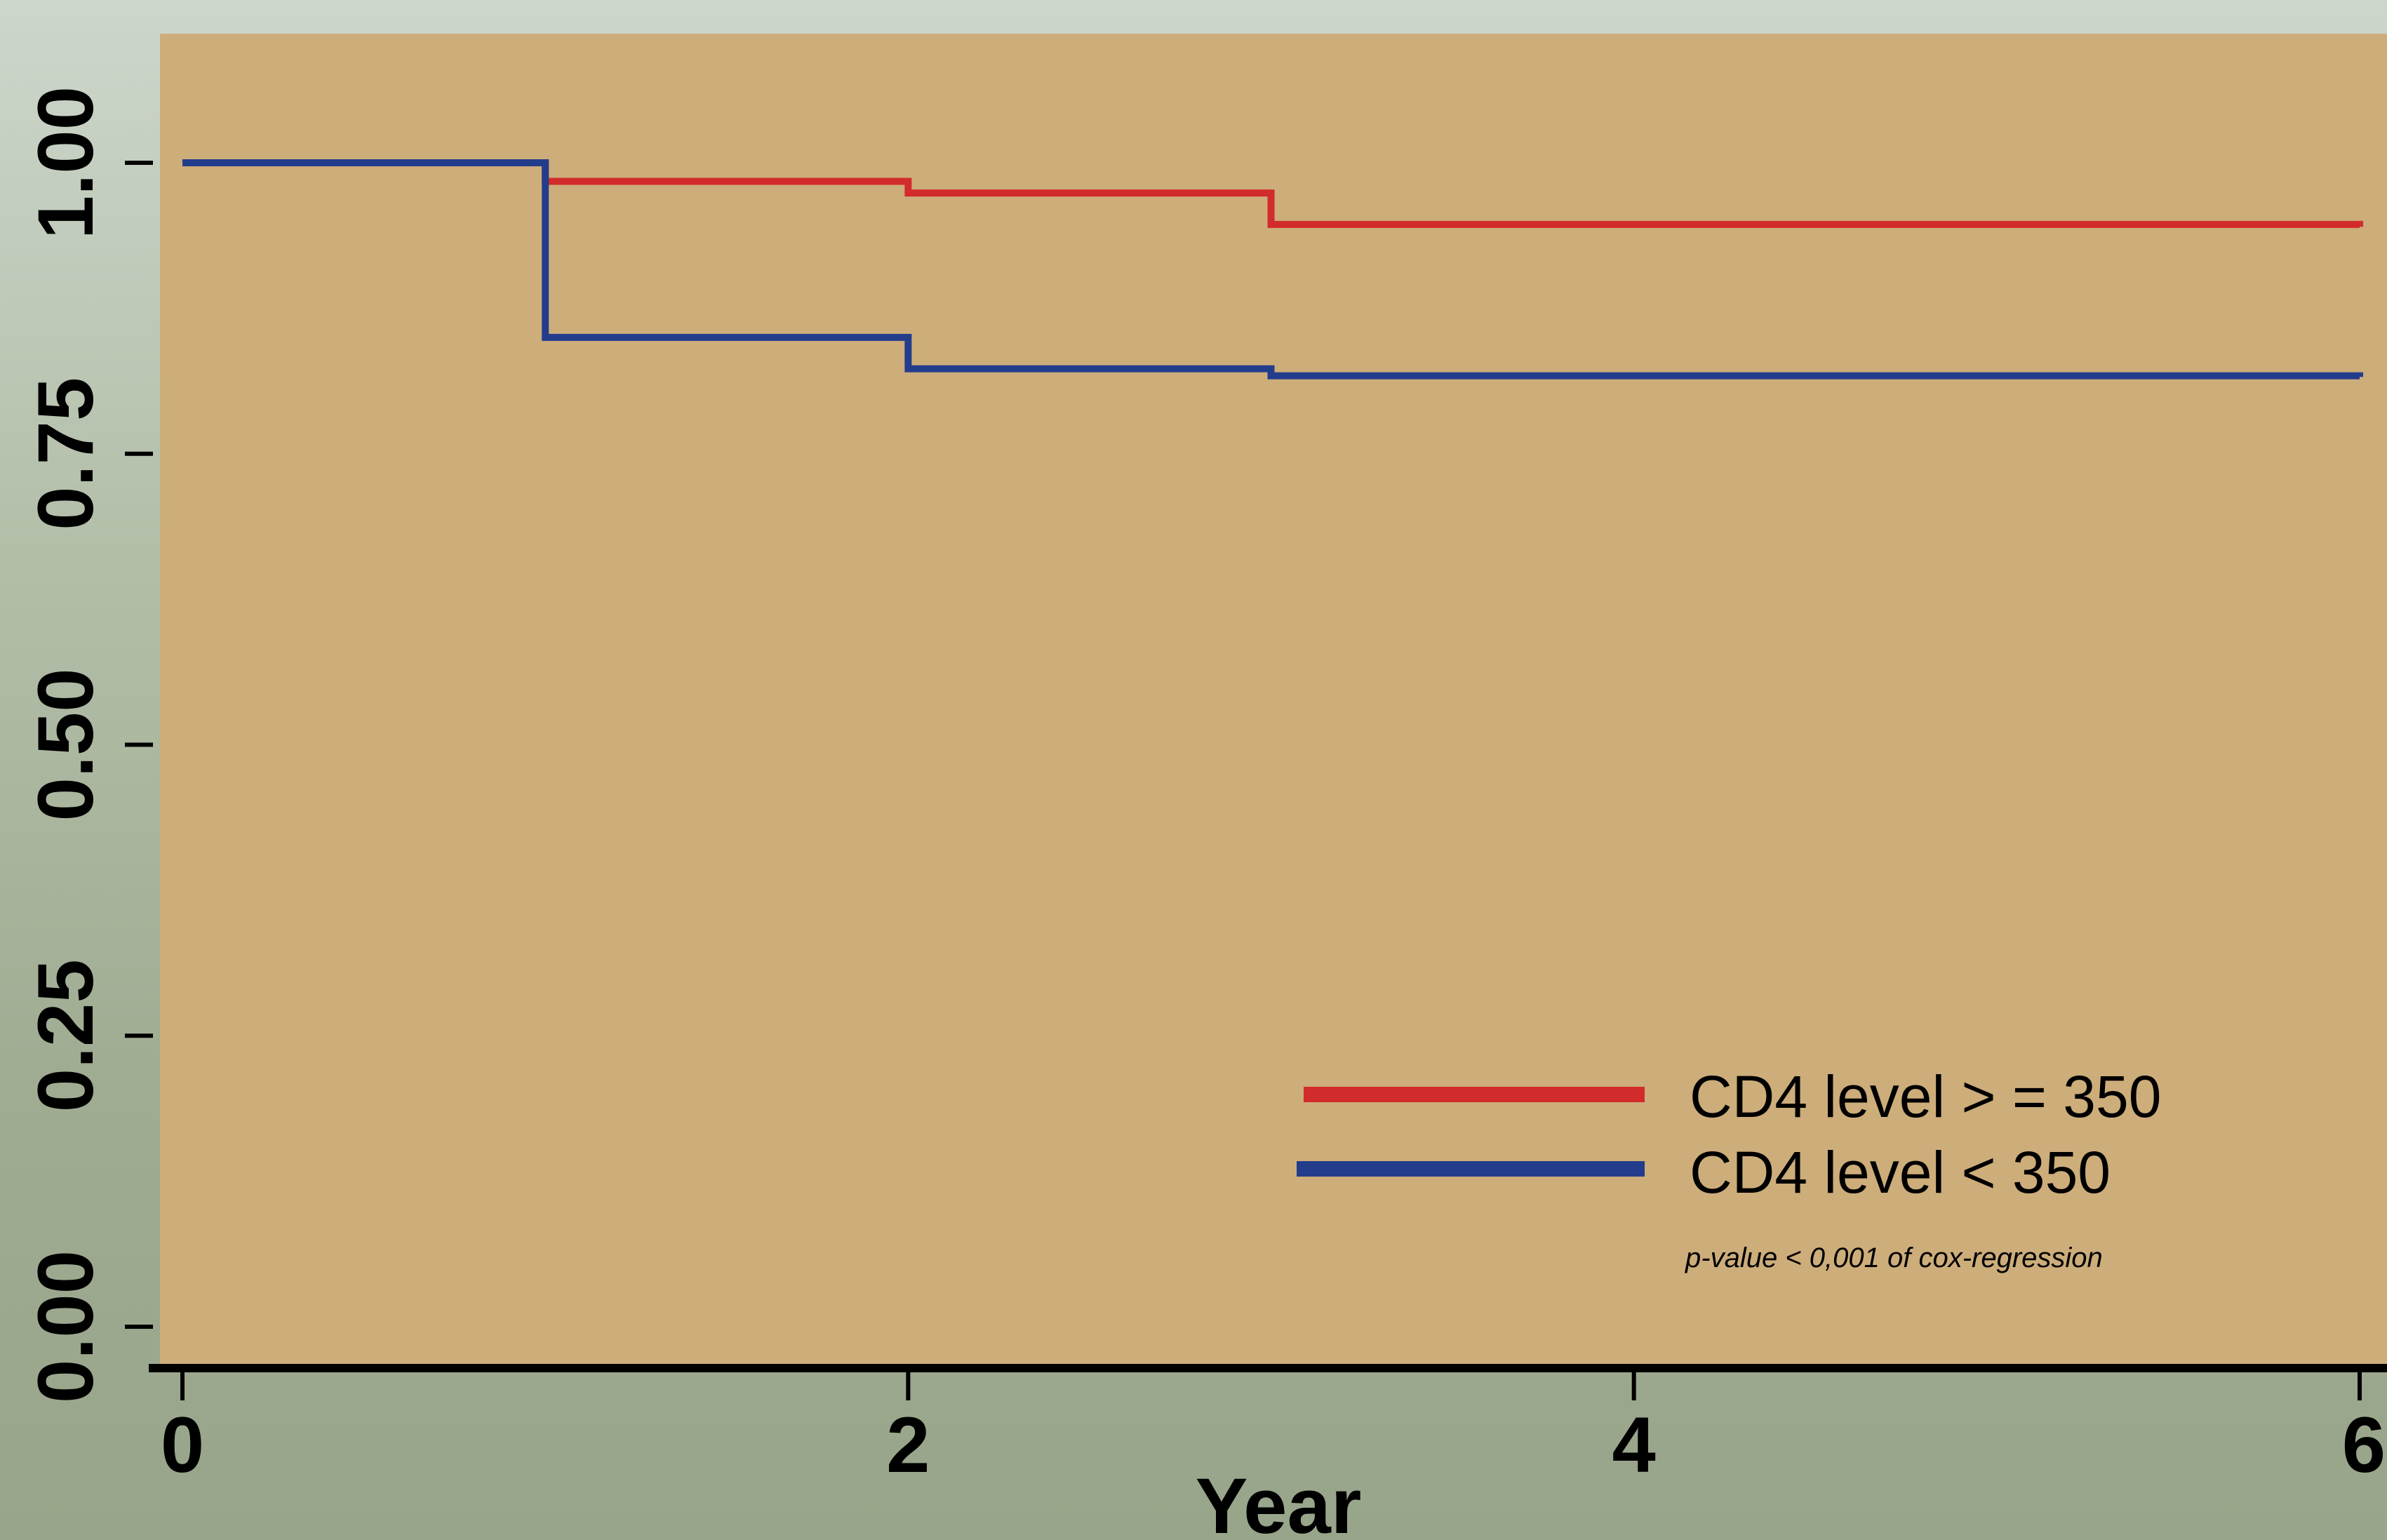  I want to click on y-axis: 0.00 0.25 0.50 0.75 1.00, so click(87, 744).